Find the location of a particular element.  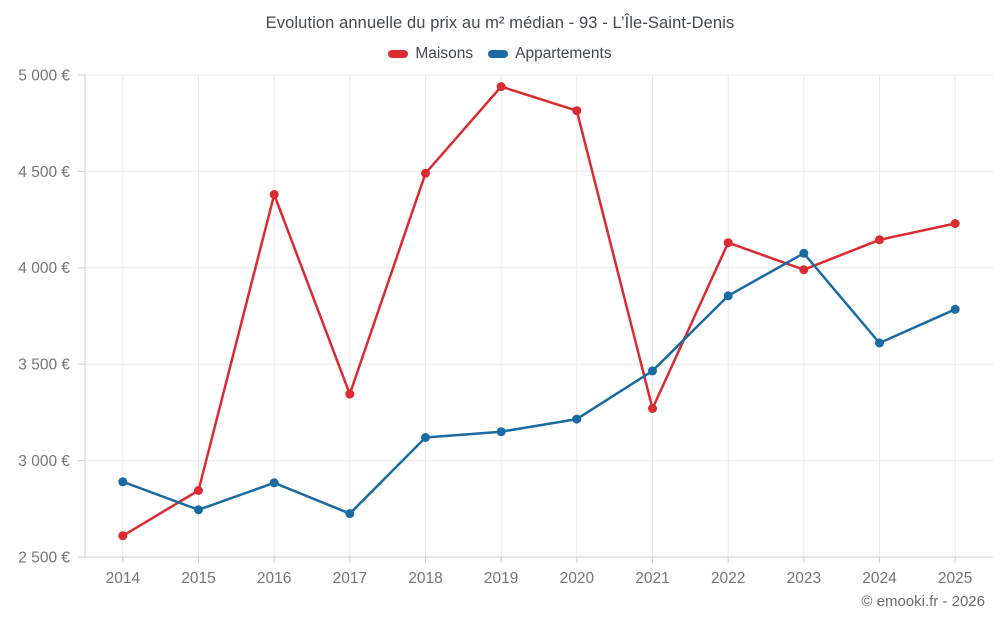

x-tick-label: 2014 is located at coordinates (123, 578).